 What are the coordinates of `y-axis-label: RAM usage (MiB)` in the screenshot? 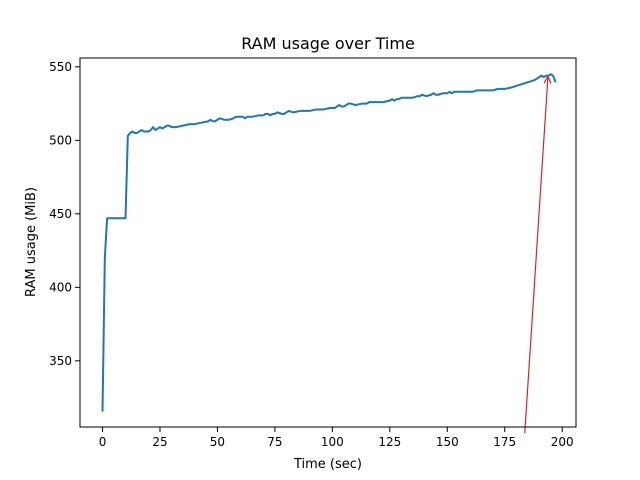 It's located at (31, 242).